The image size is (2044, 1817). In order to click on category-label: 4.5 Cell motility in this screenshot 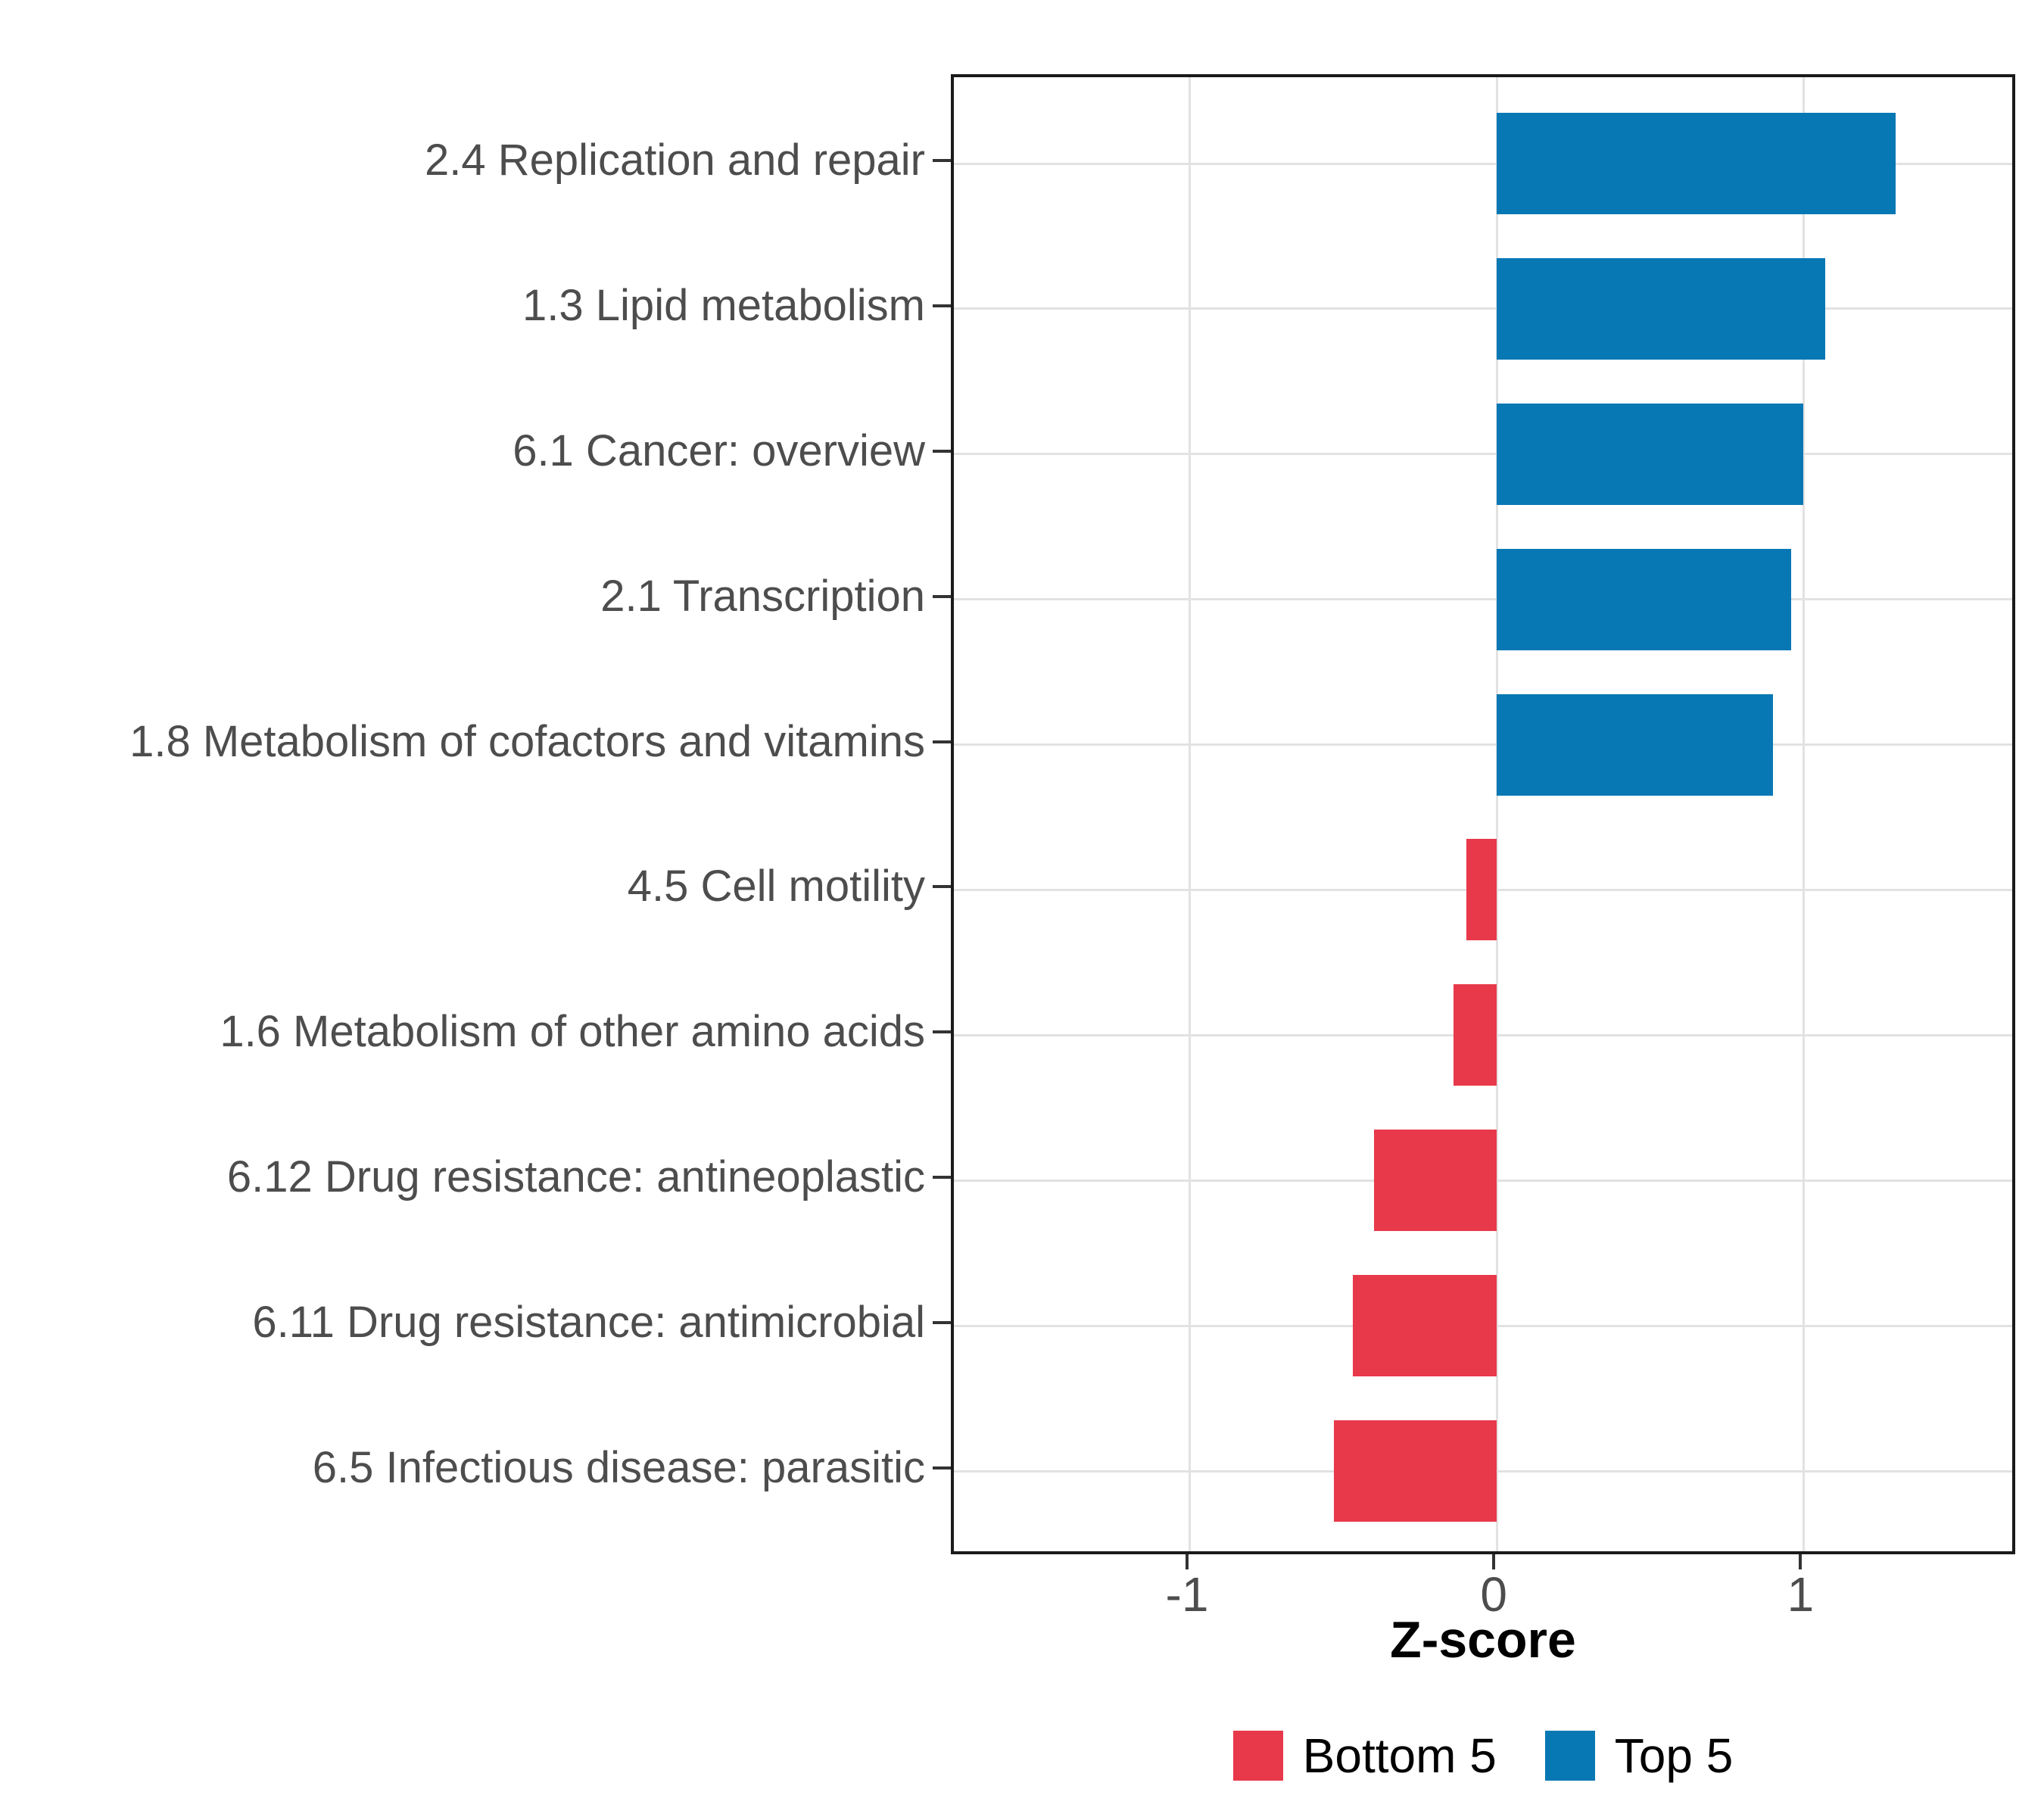, I will do `click(776, 887)`.